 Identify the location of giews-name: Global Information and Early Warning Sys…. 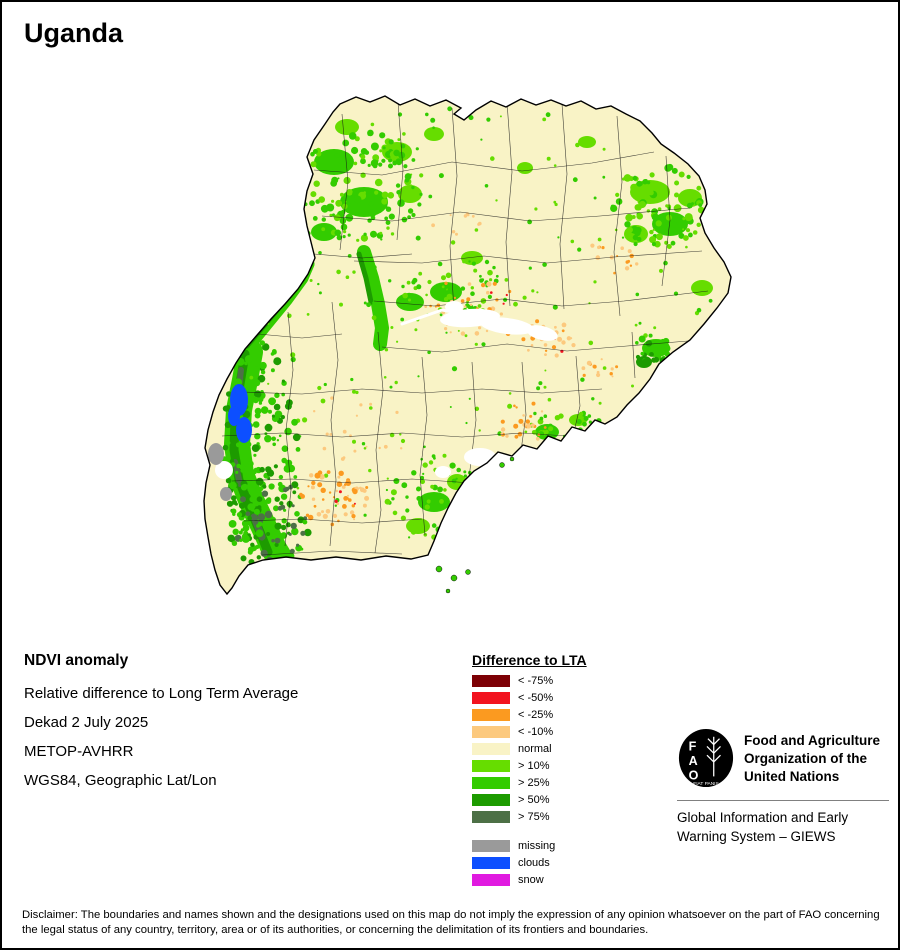
(763, 827).